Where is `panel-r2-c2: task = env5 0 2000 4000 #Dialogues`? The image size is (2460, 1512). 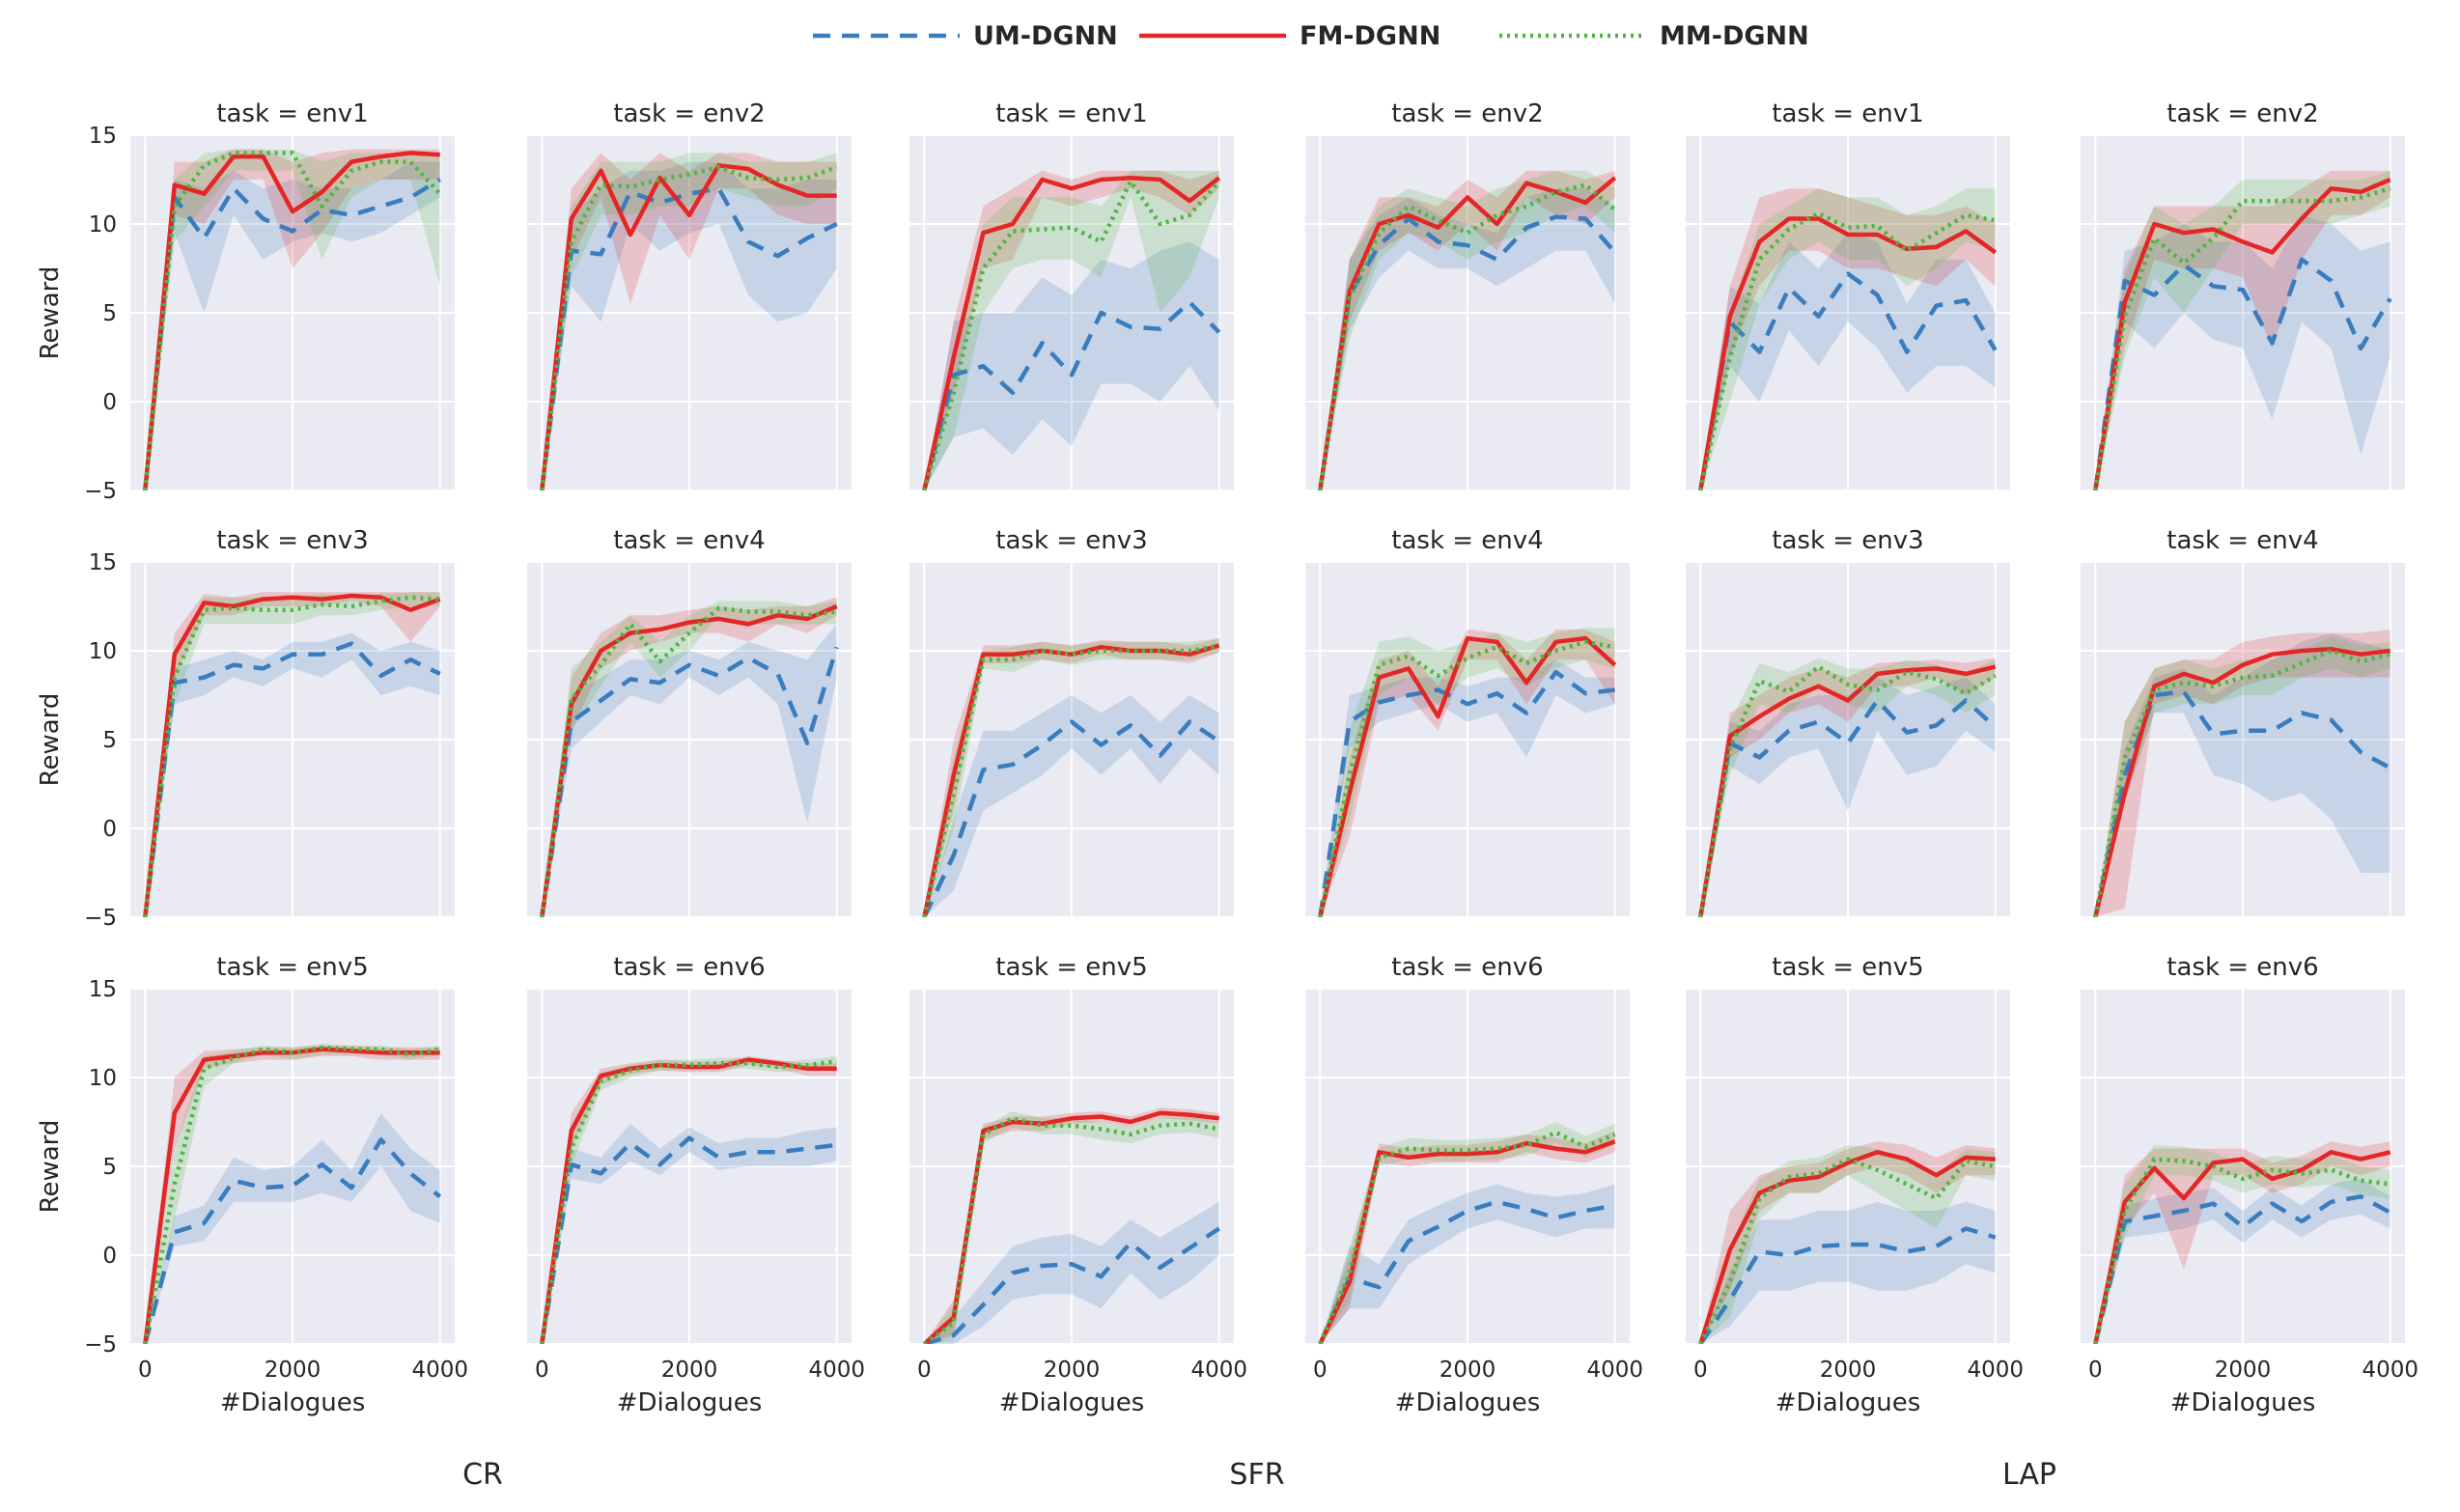
panel-r2-c2: task = env5 0 2000 4000 #Dialogues is located at coordinates (1078, 1185).